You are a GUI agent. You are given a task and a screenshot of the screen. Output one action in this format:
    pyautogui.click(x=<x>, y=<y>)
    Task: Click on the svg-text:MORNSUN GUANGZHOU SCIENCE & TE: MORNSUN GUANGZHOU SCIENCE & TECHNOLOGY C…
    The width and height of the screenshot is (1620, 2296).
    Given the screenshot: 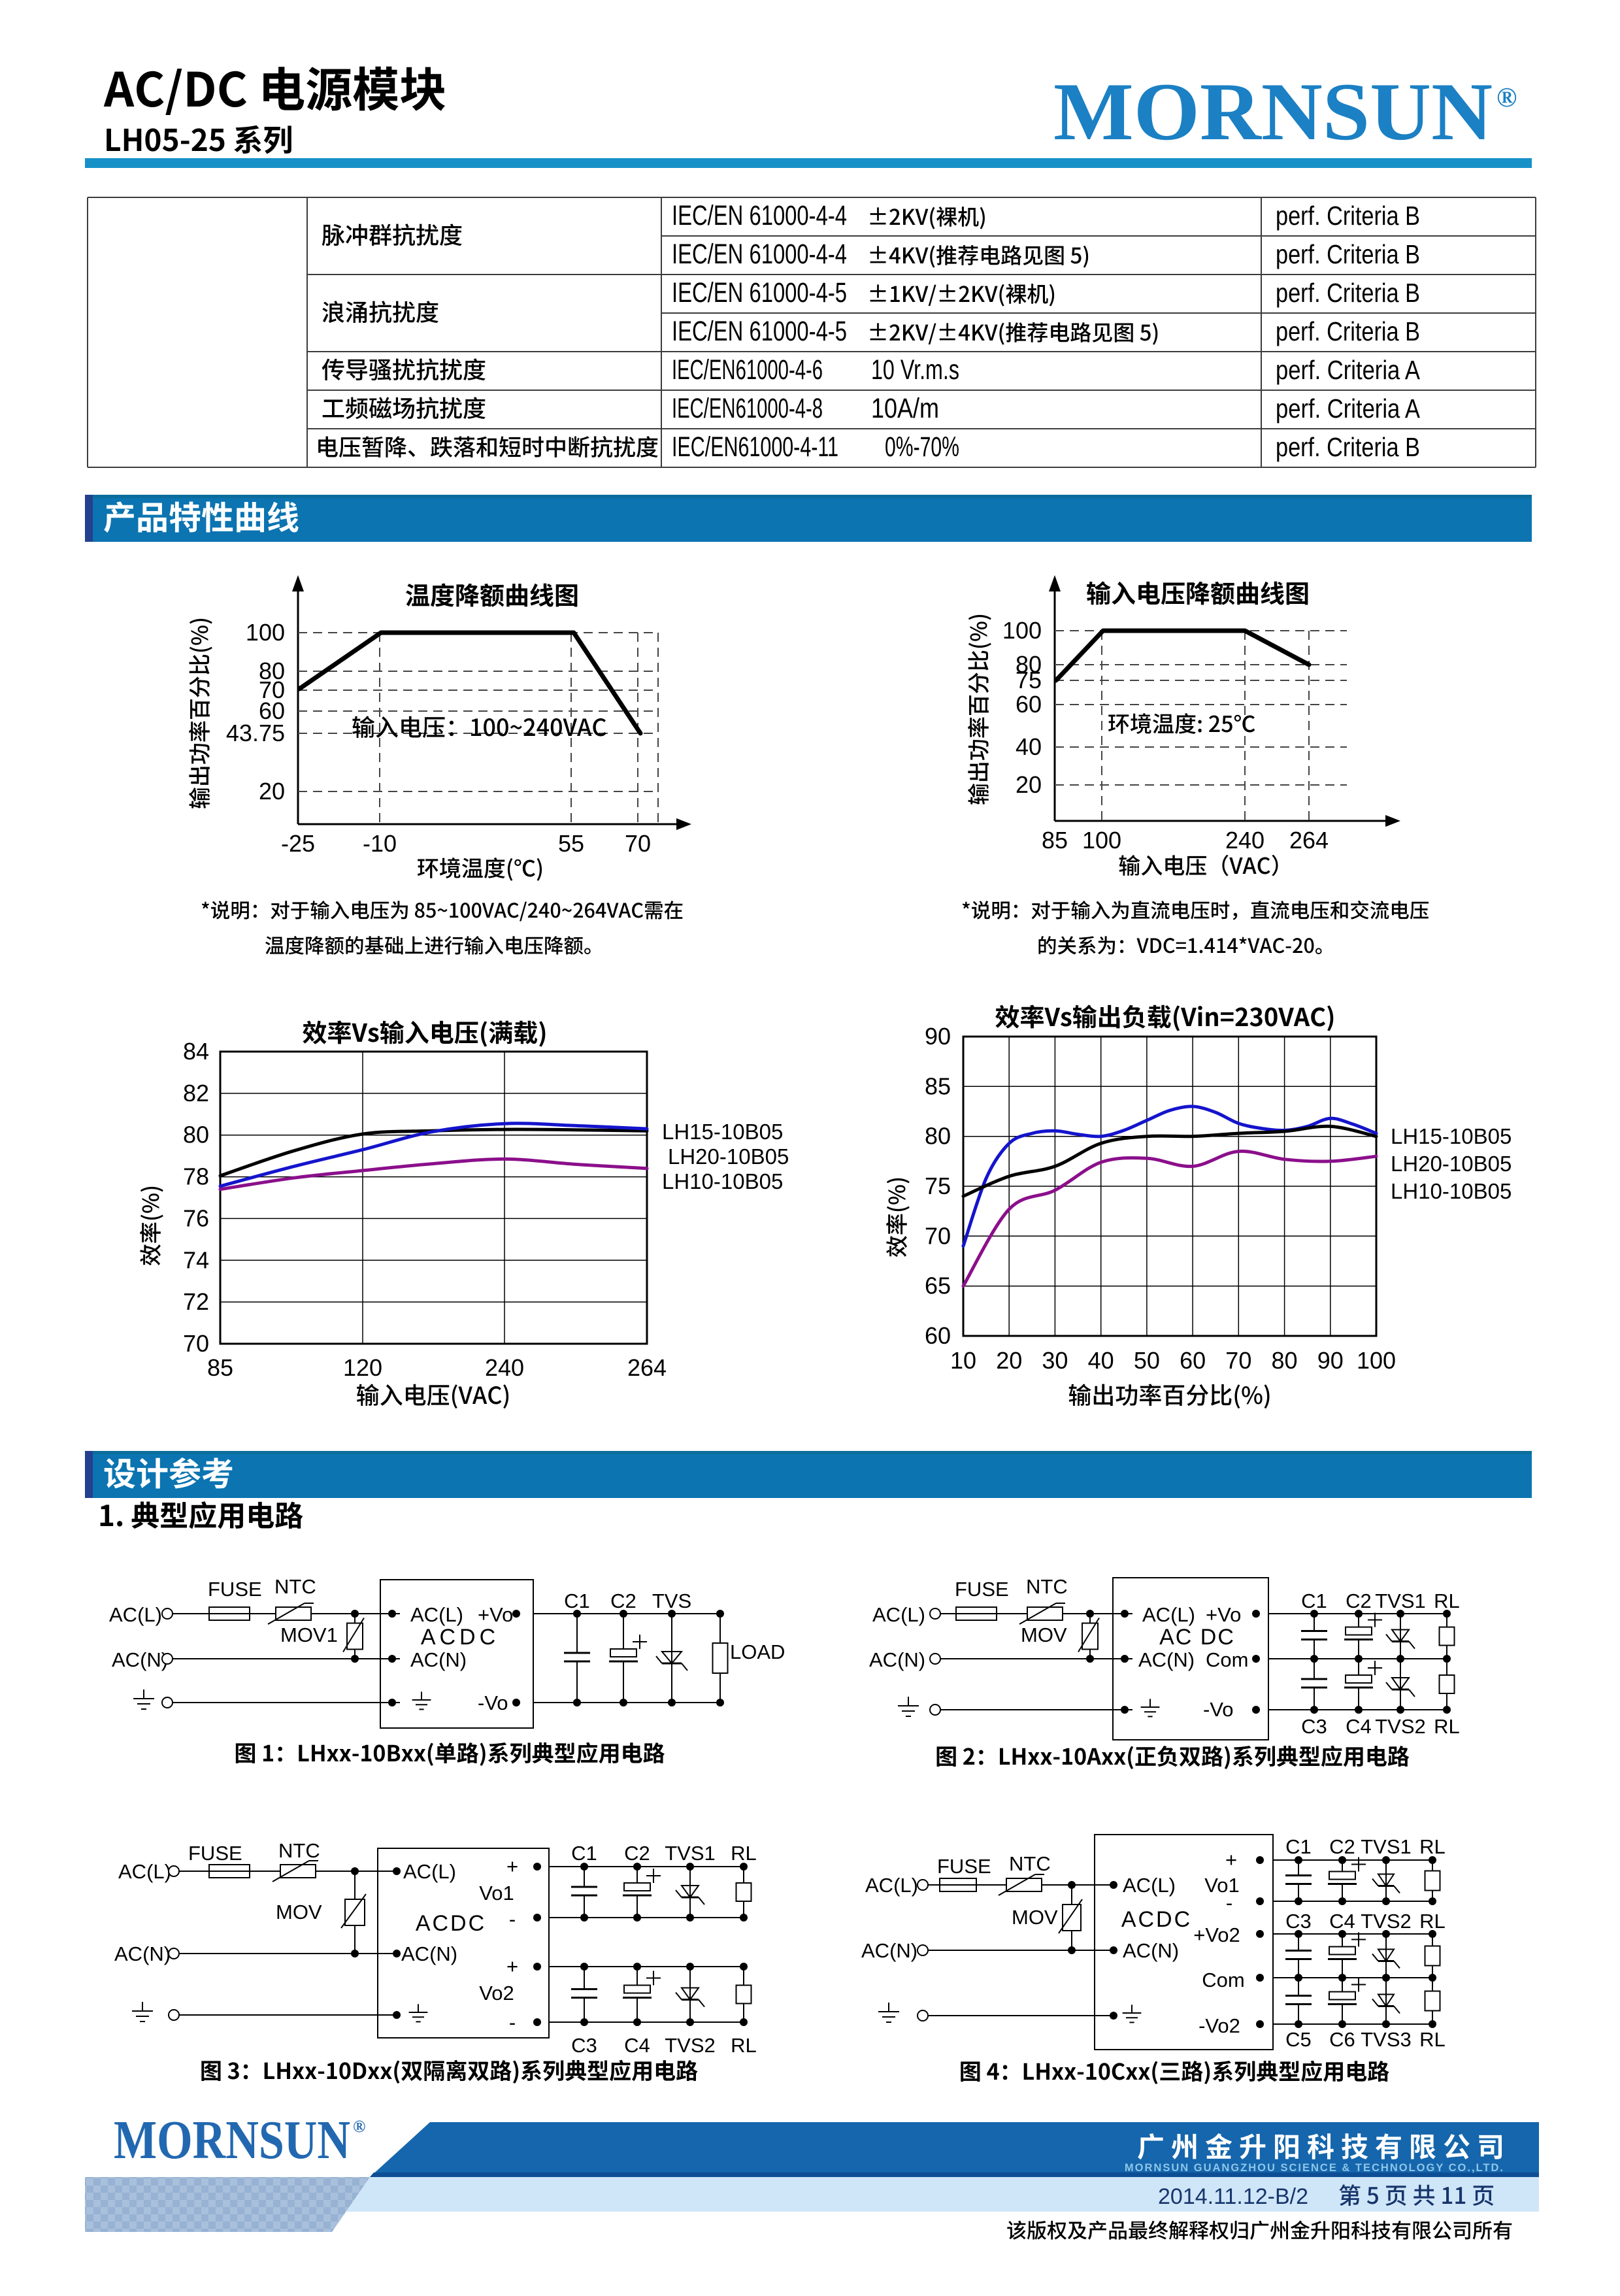 What is the action you would take?
    pyautogui.click(x=1314, y=2168)
    